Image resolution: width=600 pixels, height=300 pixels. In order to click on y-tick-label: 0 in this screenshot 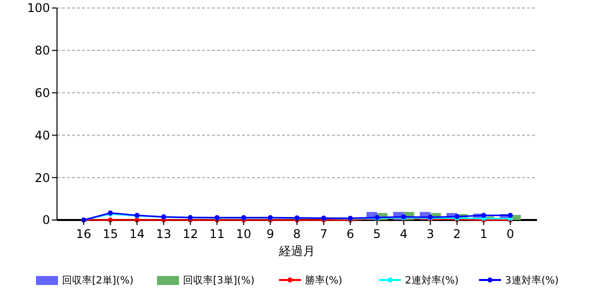, I will do `click(46, 220)`.